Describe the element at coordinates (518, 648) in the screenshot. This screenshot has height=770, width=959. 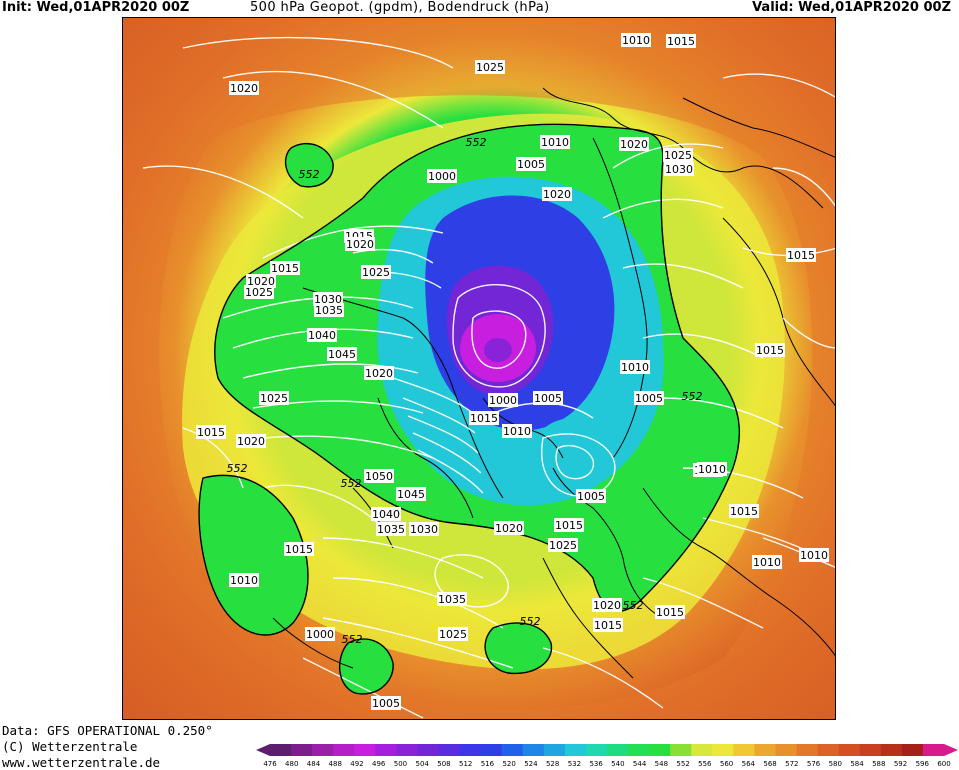
I see `trough-region-atlantic` at that location.